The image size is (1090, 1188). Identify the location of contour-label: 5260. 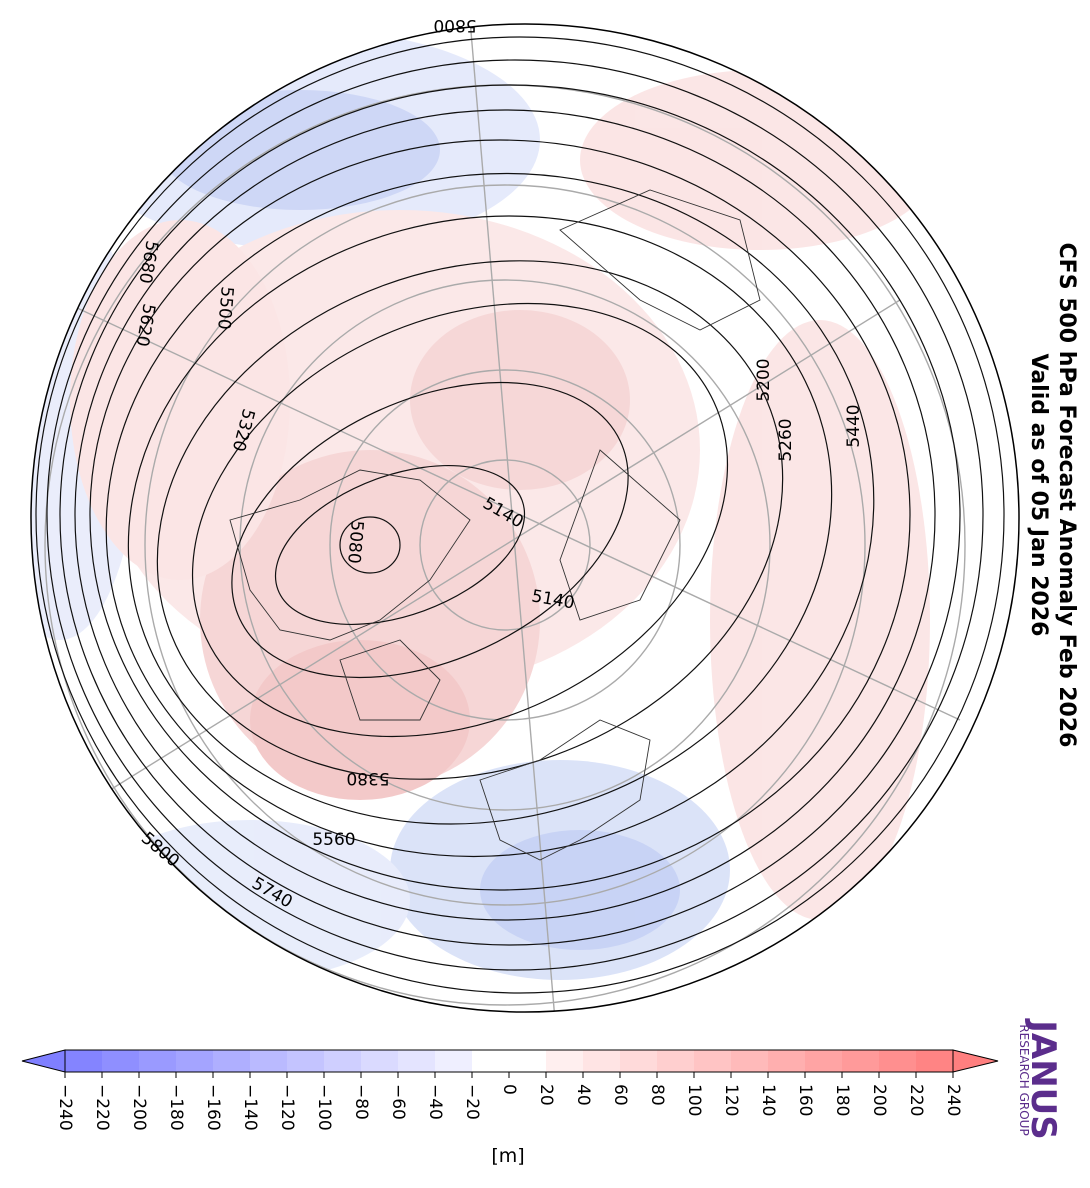
(786, 439).